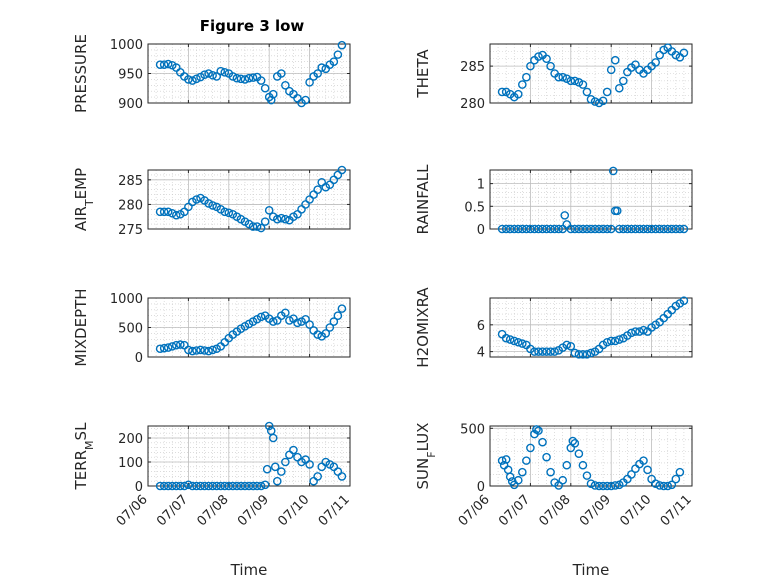 The height and width of the screenshot is (583, 778). What do you see at coordinates (211, 327) in the screenshot?
I see `subplot-mixdepth: 0 500 1000 MIXDEPTH` at bounding box center [211, 327].